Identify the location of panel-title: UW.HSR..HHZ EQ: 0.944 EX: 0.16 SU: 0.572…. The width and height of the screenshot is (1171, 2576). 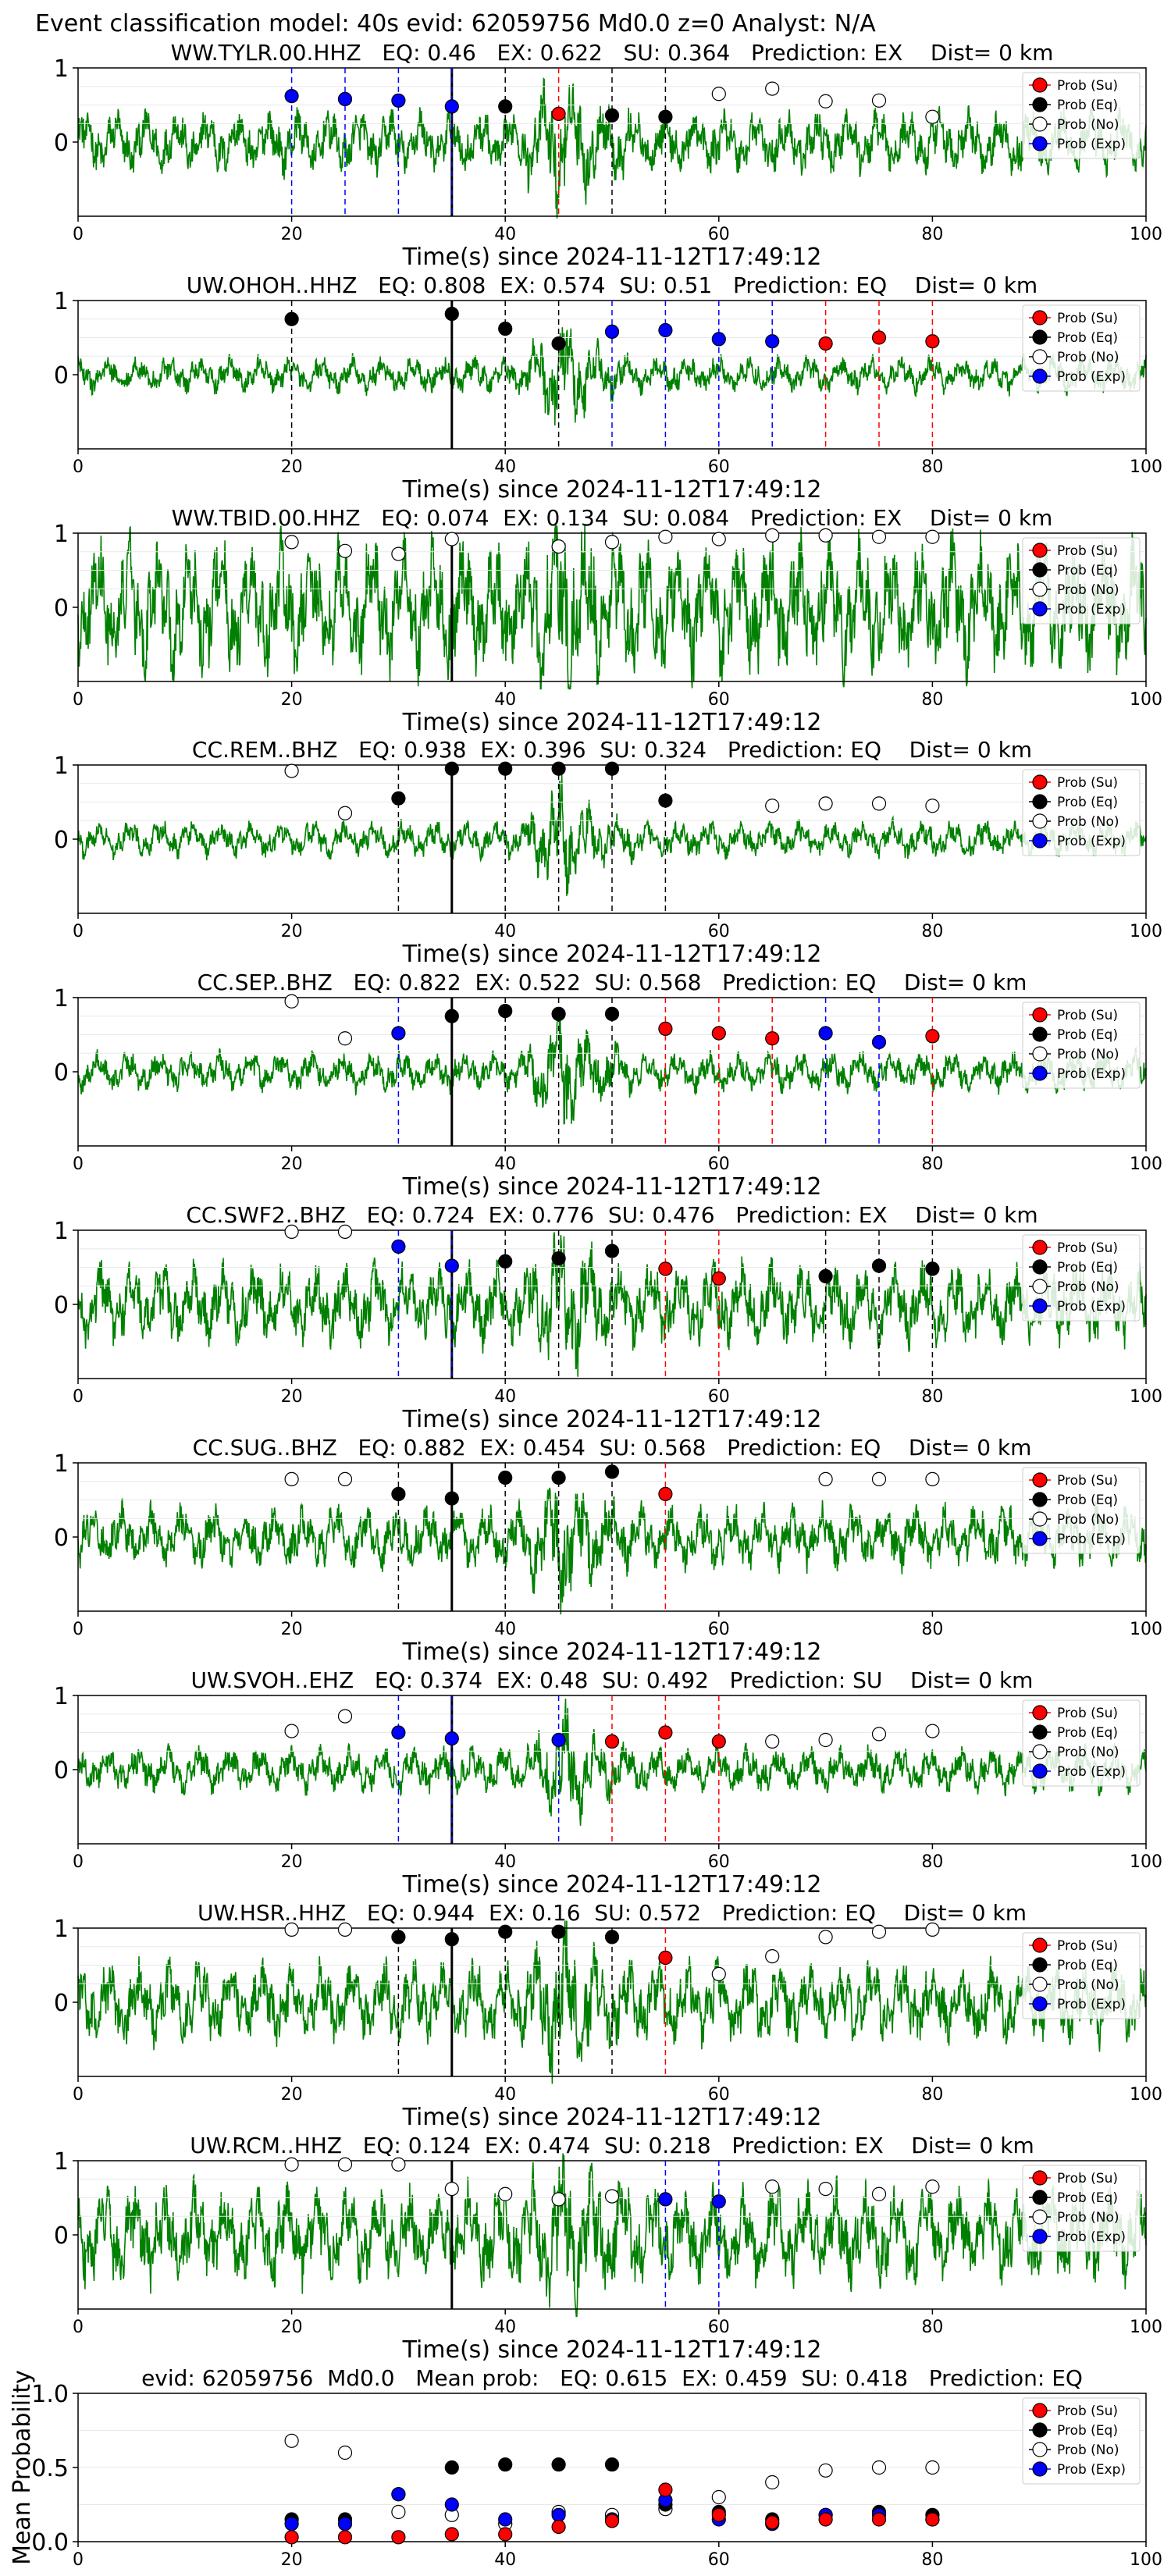
(612, 1913).